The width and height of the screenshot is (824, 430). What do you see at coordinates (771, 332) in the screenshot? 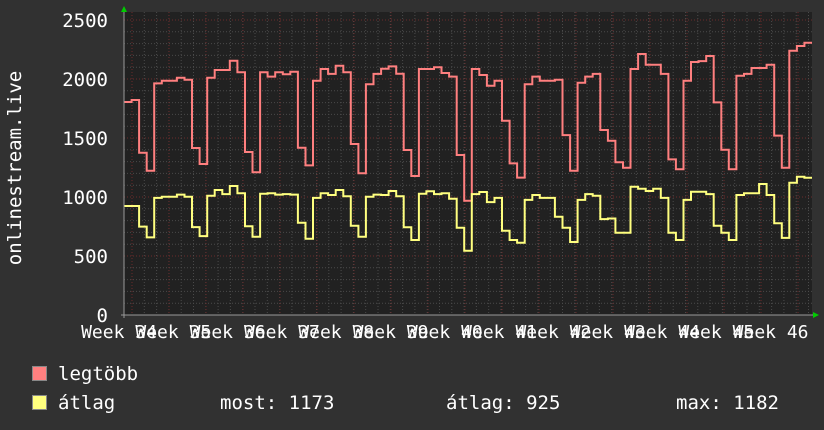
I see `x-tick-label: Week 46` at bounding box center [771, 332].